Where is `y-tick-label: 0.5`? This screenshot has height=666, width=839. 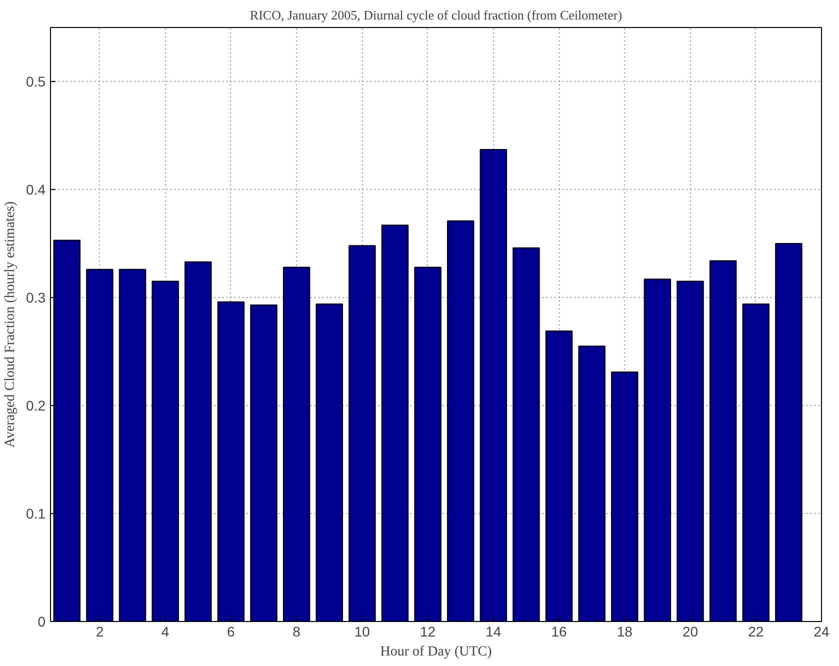
y-tick-label: 0.5 is located at coordinates (36, 82).